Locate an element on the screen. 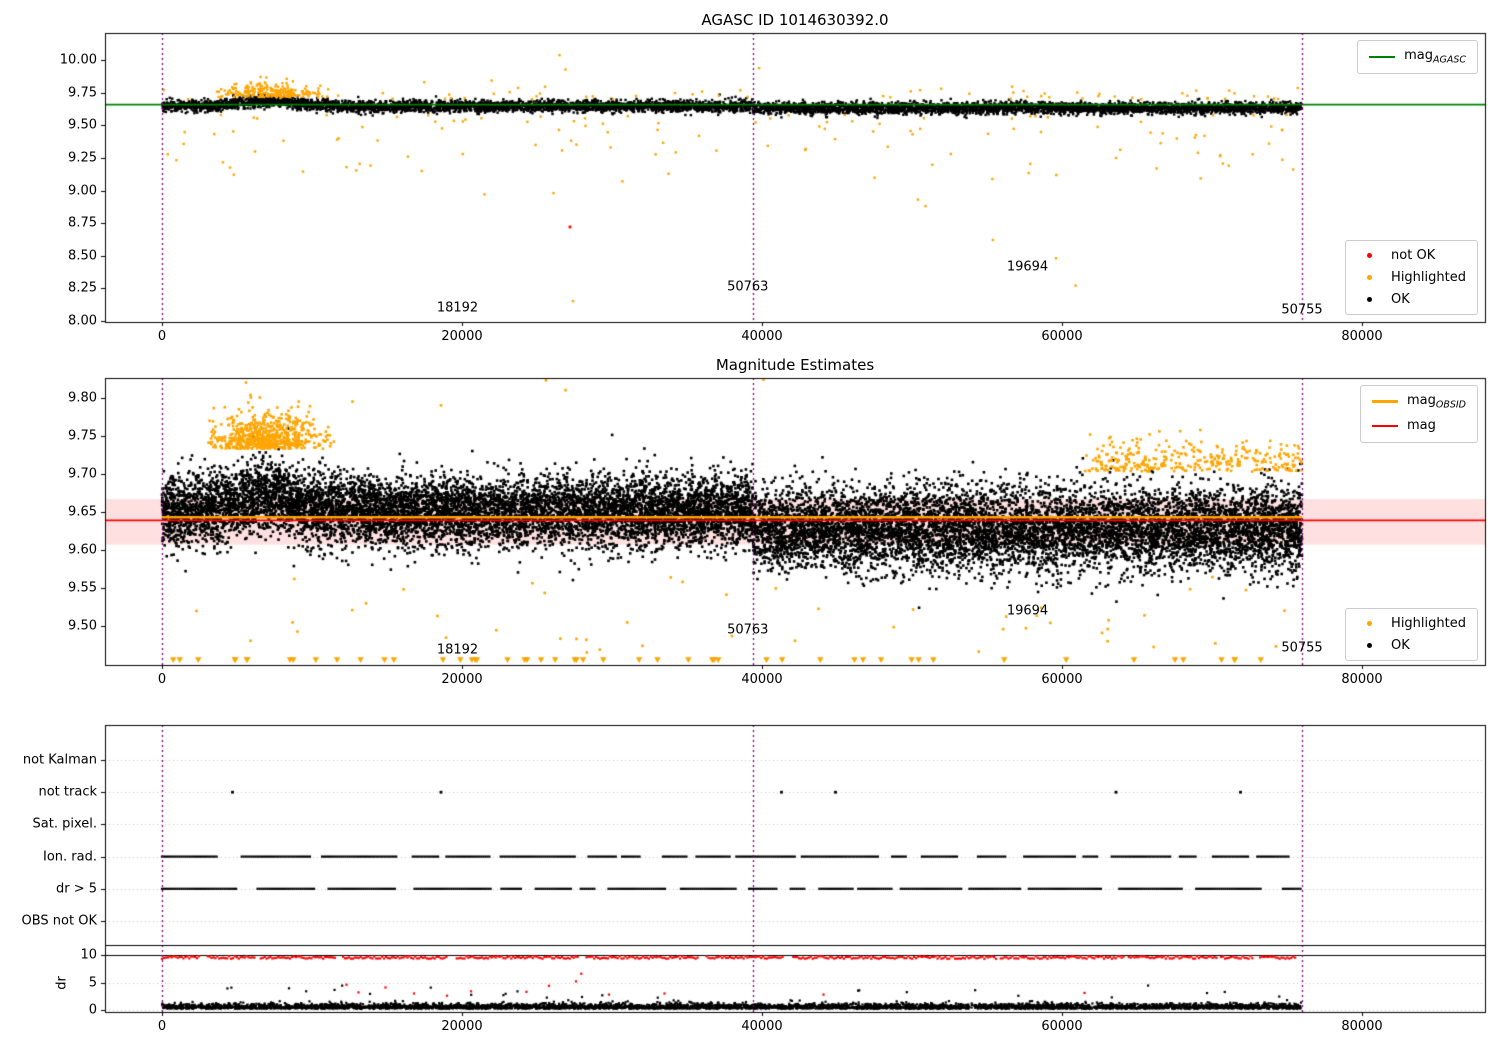  plot2-y-tick-label: 9.70 is located at coordinates (82, 474).